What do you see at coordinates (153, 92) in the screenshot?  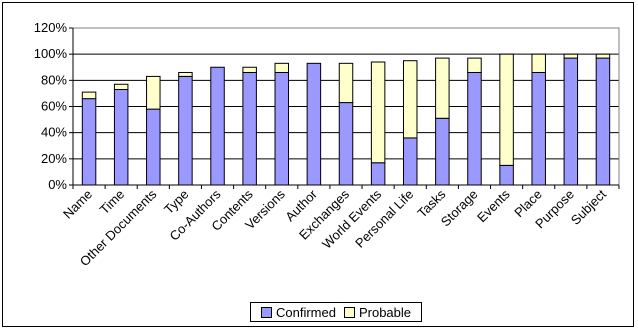 I see `bar-probable-other-documents` at bounding box center [153, 92].